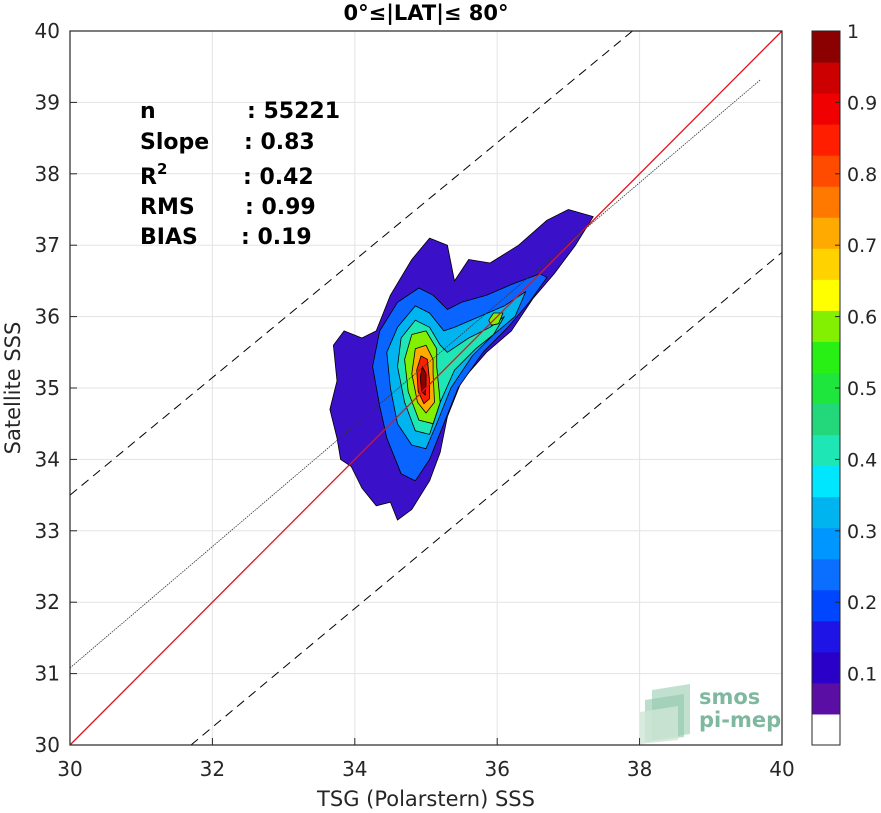  Describe the element at coordinates (862, 532) in the screenshot. I see `colorbar-tick-label-2: 0.3` at that location.